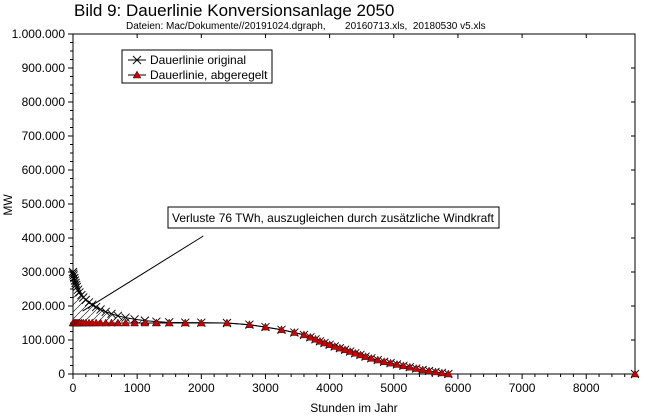 Image resolution: width=650 pixels, height=418 pixels. Describe the element at coordinates (44, 136) in the screenshot. I see `y-tick-label: 700.000` at that location.